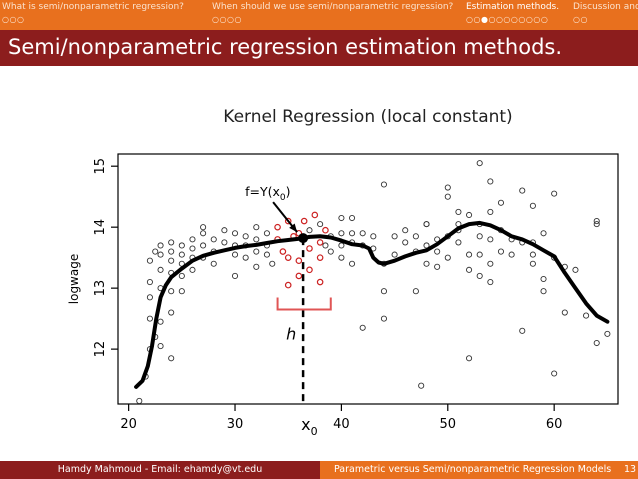  I want to click on annotation-x0-sub: 0, so click(314, 431).